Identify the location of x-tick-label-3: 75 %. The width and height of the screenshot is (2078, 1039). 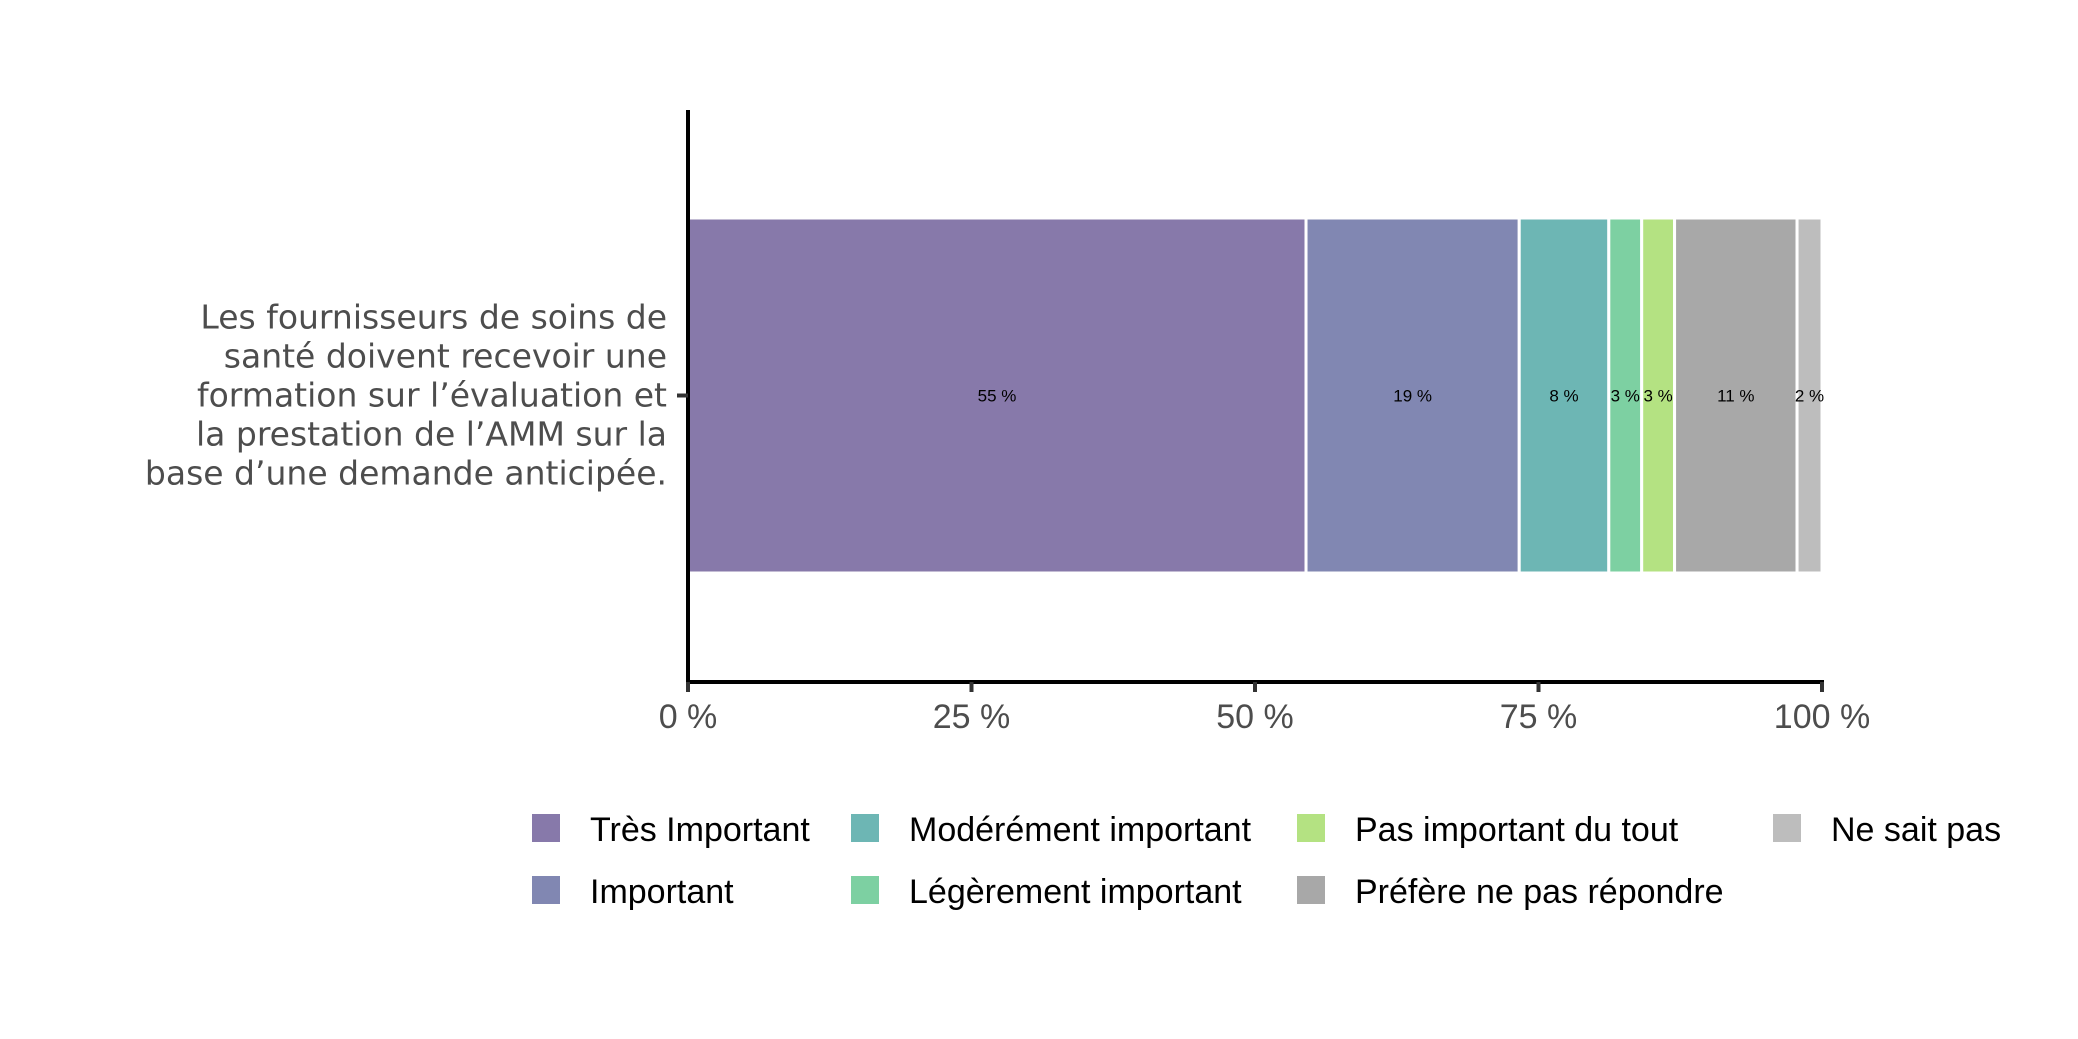
(1539, 717).